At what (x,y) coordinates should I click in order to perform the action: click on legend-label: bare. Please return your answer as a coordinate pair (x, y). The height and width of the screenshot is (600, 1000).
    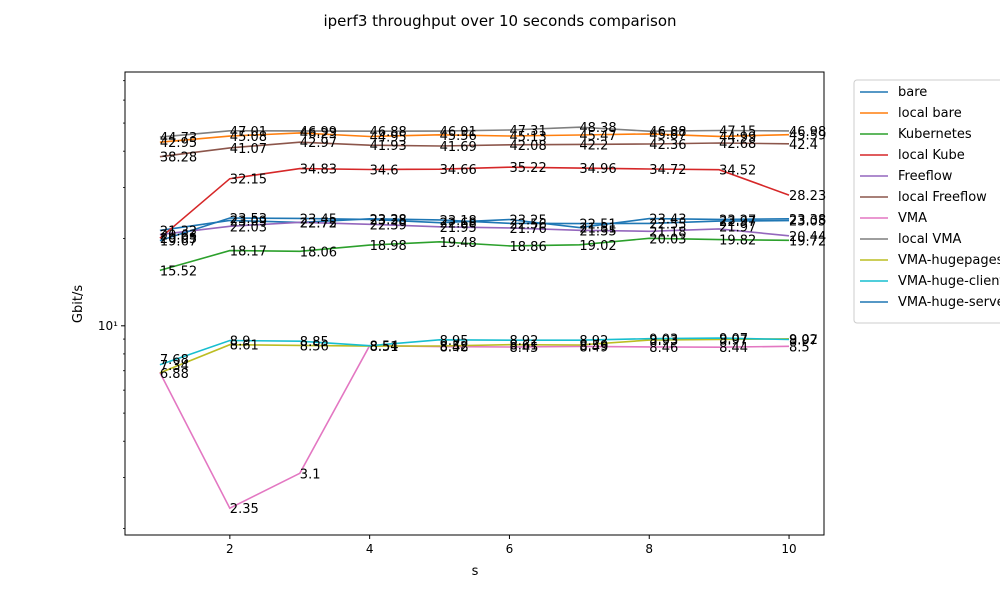
    Looking at the image, I should click on (912, 92).